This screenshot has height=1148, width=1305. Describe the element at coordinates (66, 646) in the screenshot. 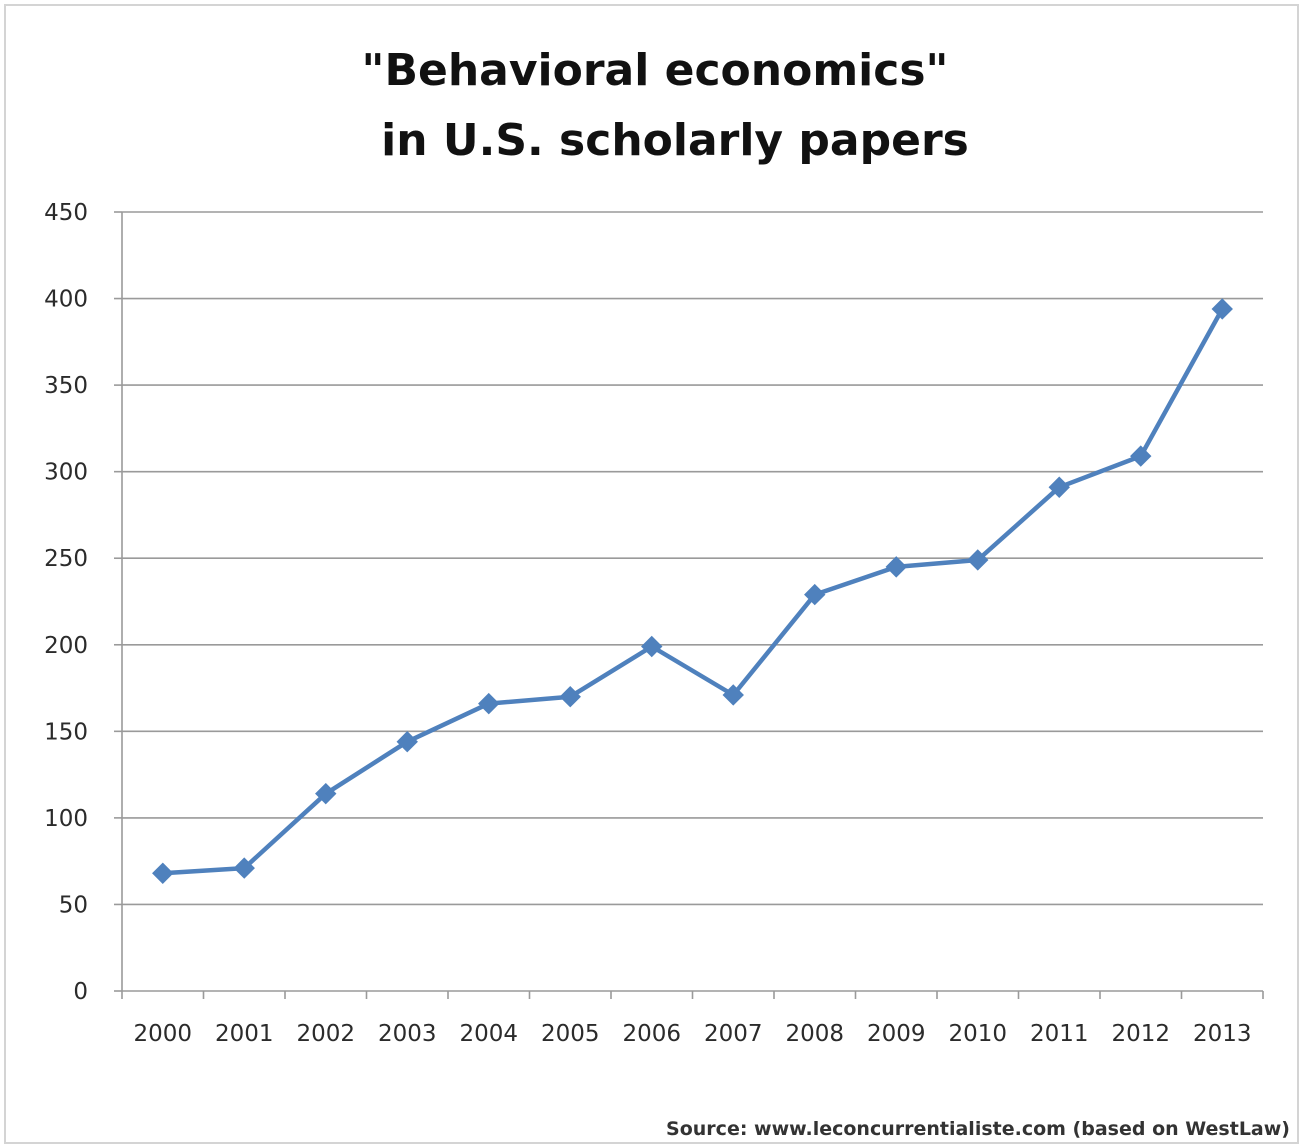

I see `y-tick-label-200: 200` at that location.